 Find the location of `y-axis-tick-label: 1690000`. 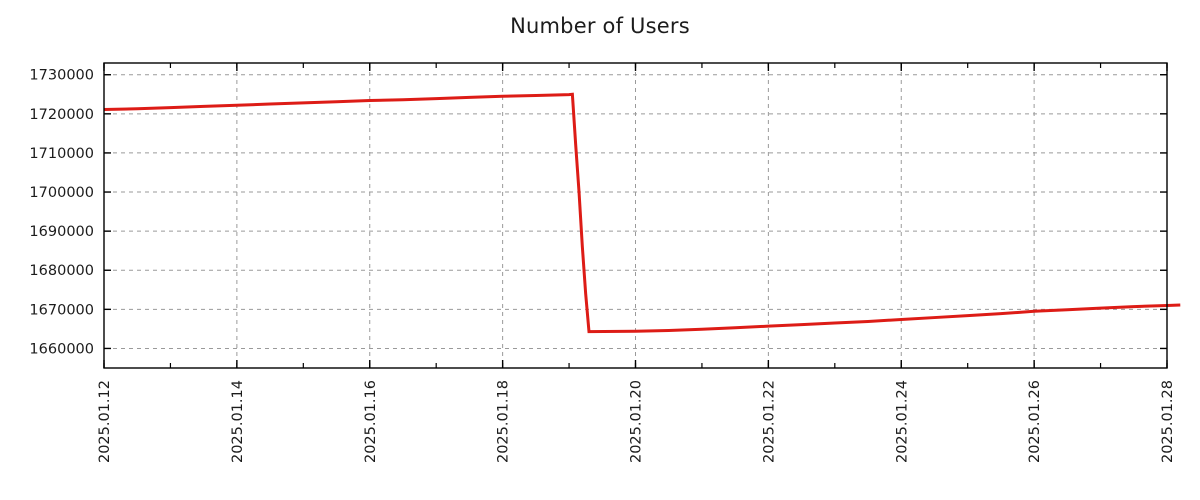

y-axis-tick-label: 1690000 is located at coordinates (61, 232).